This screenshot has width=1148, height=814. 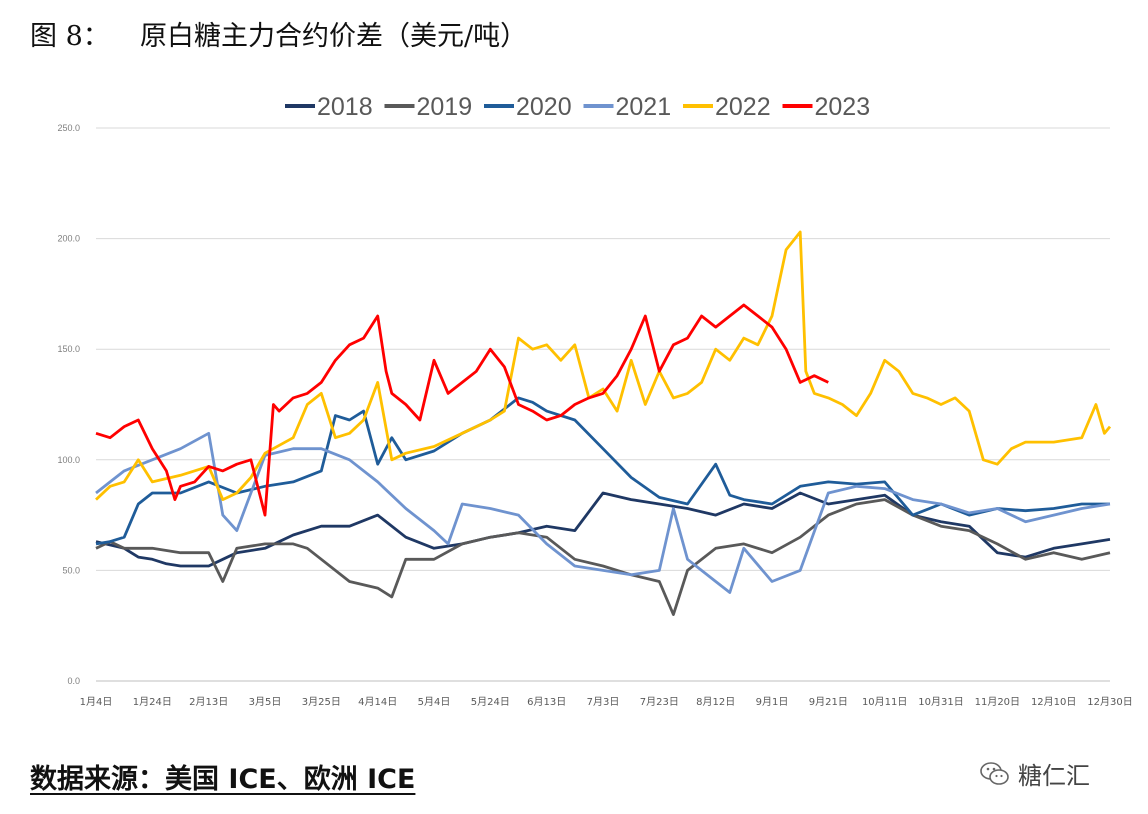 What do you see at coordinates (96, 702) in the screenshot?
I see `x-tick-label: 1月4日` at bounding box center [96, 702].